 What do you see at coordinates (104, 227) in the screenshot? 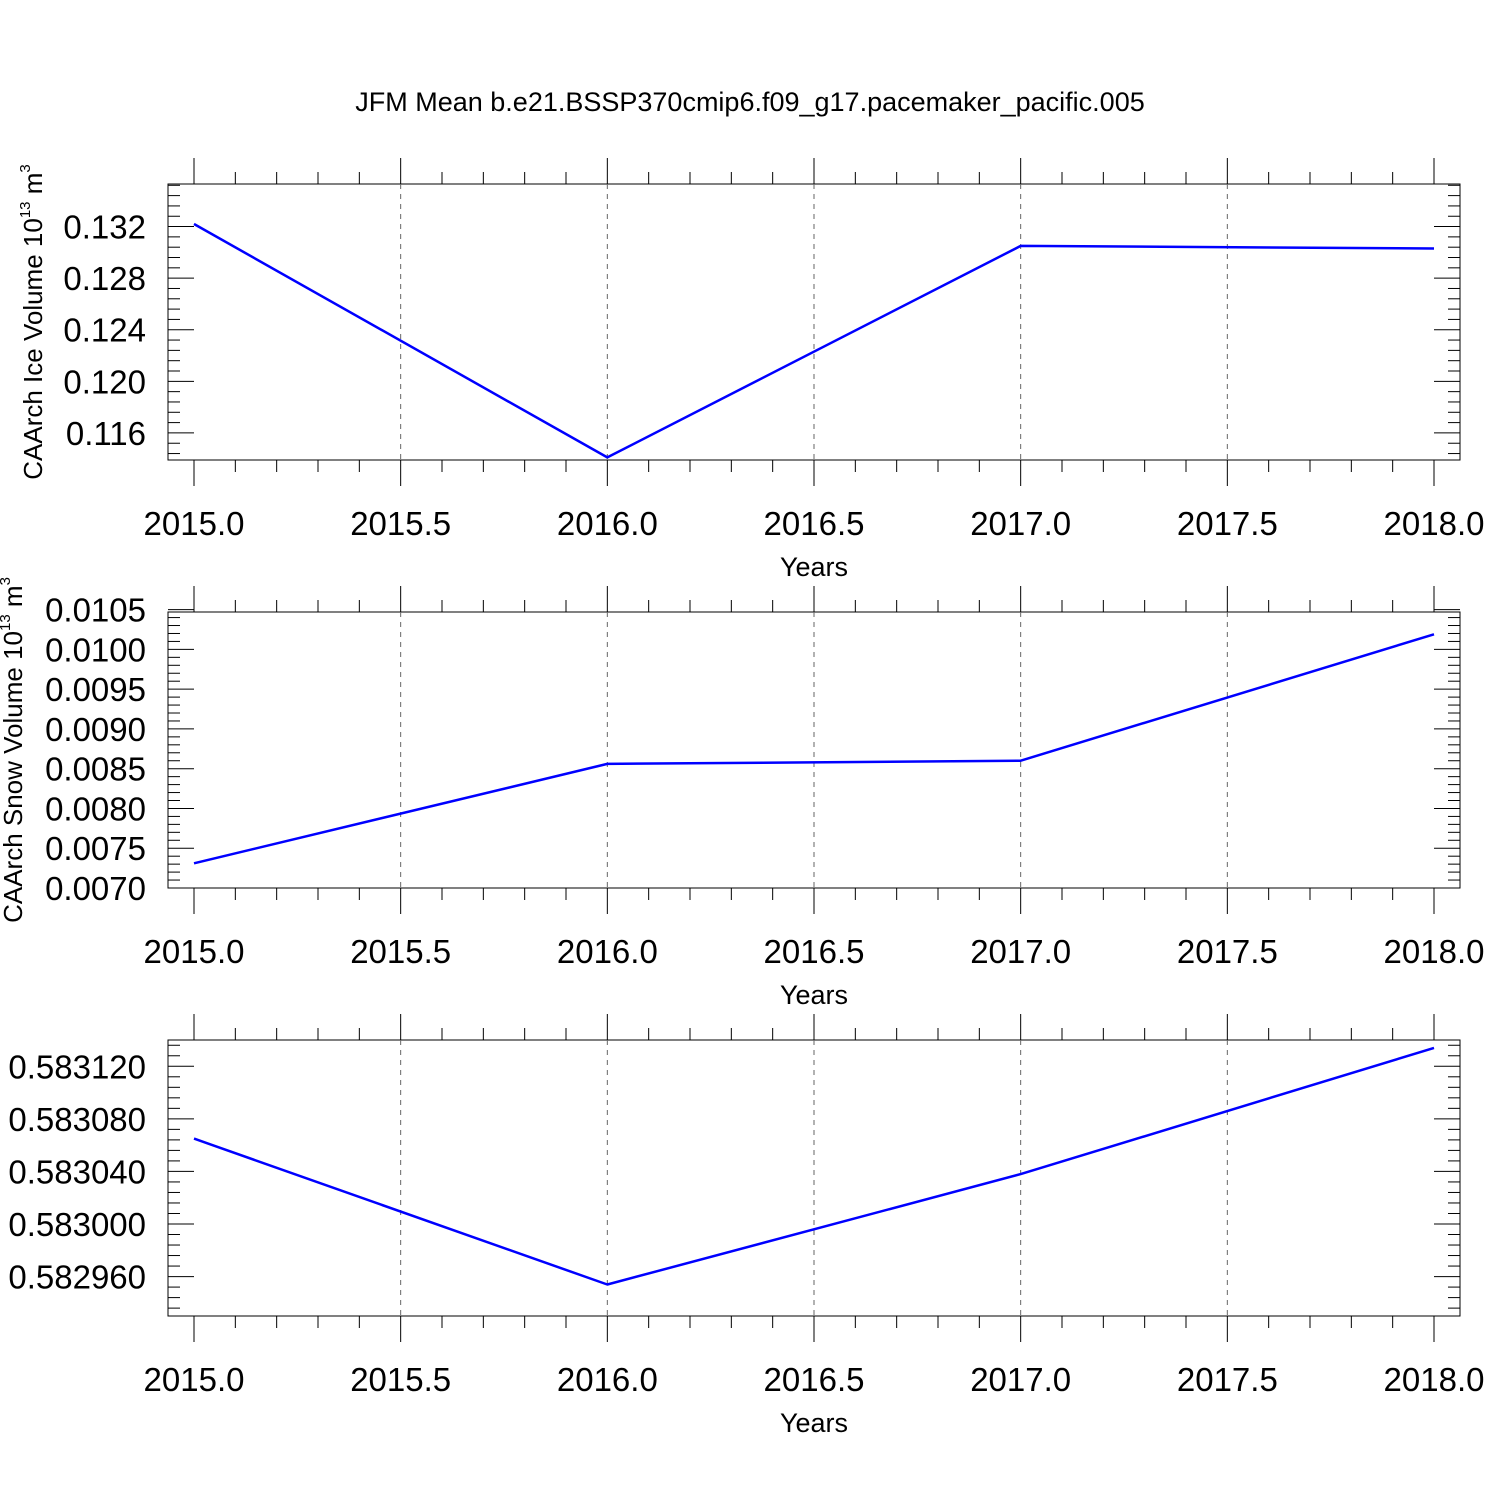
I see `y-tick-label: 0.132` at bounding box center [104, 227].